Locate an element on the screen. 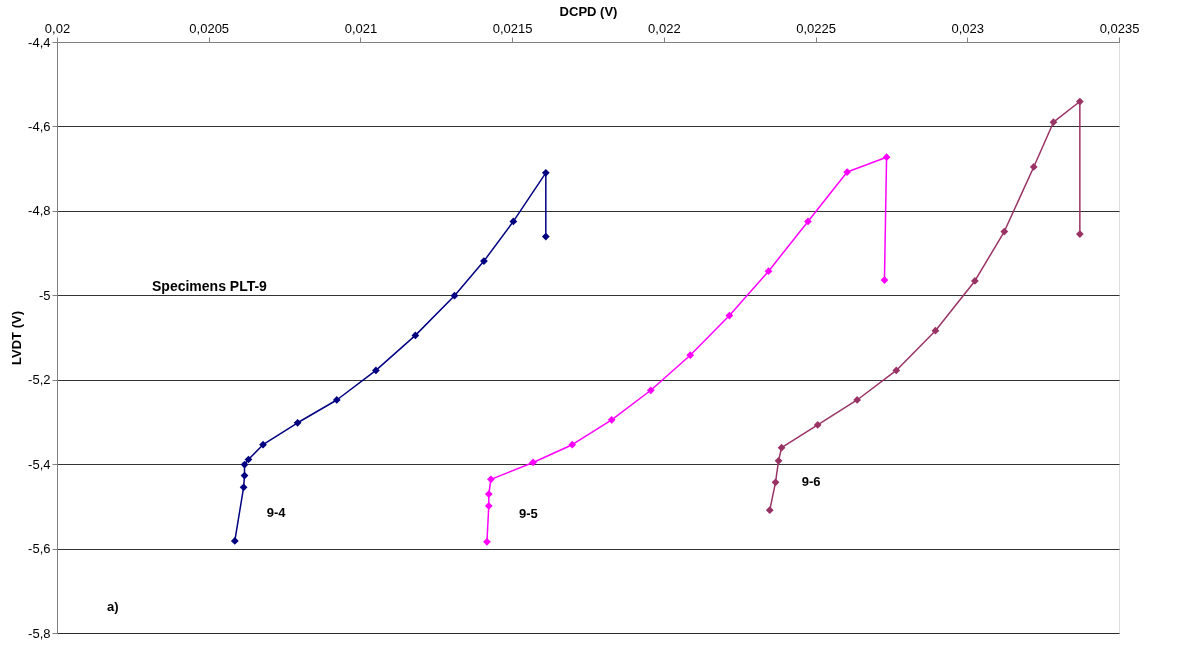  y-tick-label: -5,2 is located at coordinates (39, 380).